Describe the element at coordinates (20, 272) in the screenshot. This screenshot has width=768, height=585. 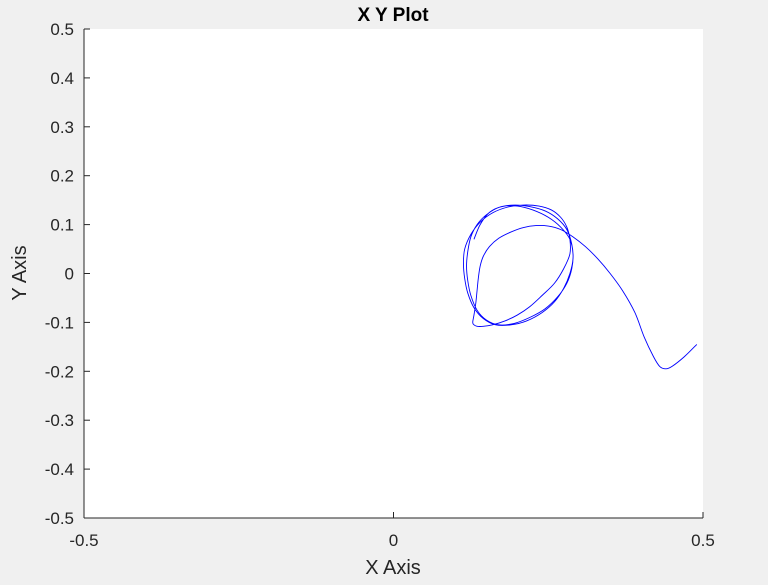
I see `y-axis-title: Y Axis` at that location.